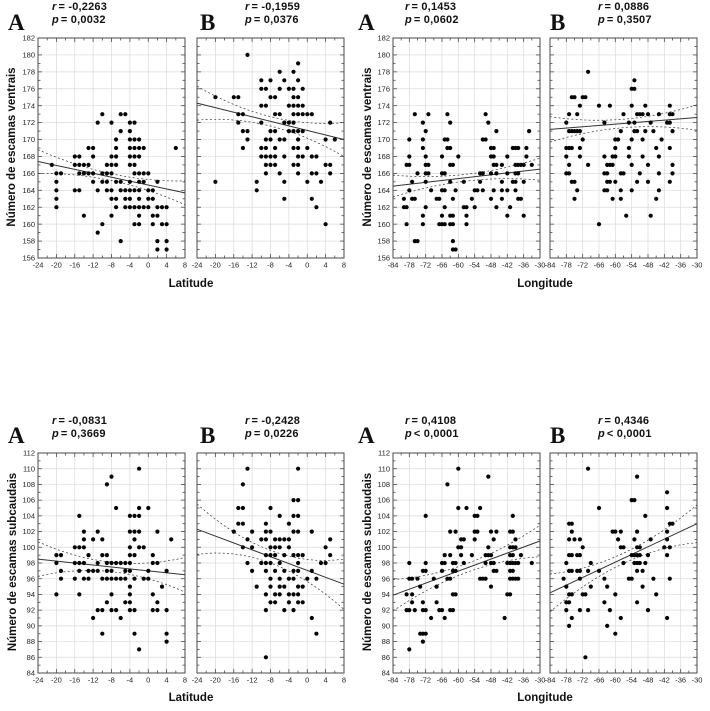 The height and width of the screenshot is (711, 710). Describe the element at coordinates (233, 680) in the screenshot. I see `svg-text: -16` at that location.